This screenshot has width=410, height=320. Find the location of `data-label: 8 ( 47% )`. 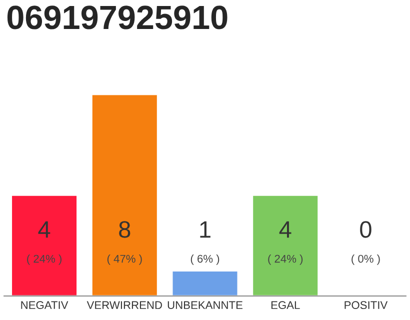

data-label: 8 ( 47% ) is located at coordinates (124, 243).